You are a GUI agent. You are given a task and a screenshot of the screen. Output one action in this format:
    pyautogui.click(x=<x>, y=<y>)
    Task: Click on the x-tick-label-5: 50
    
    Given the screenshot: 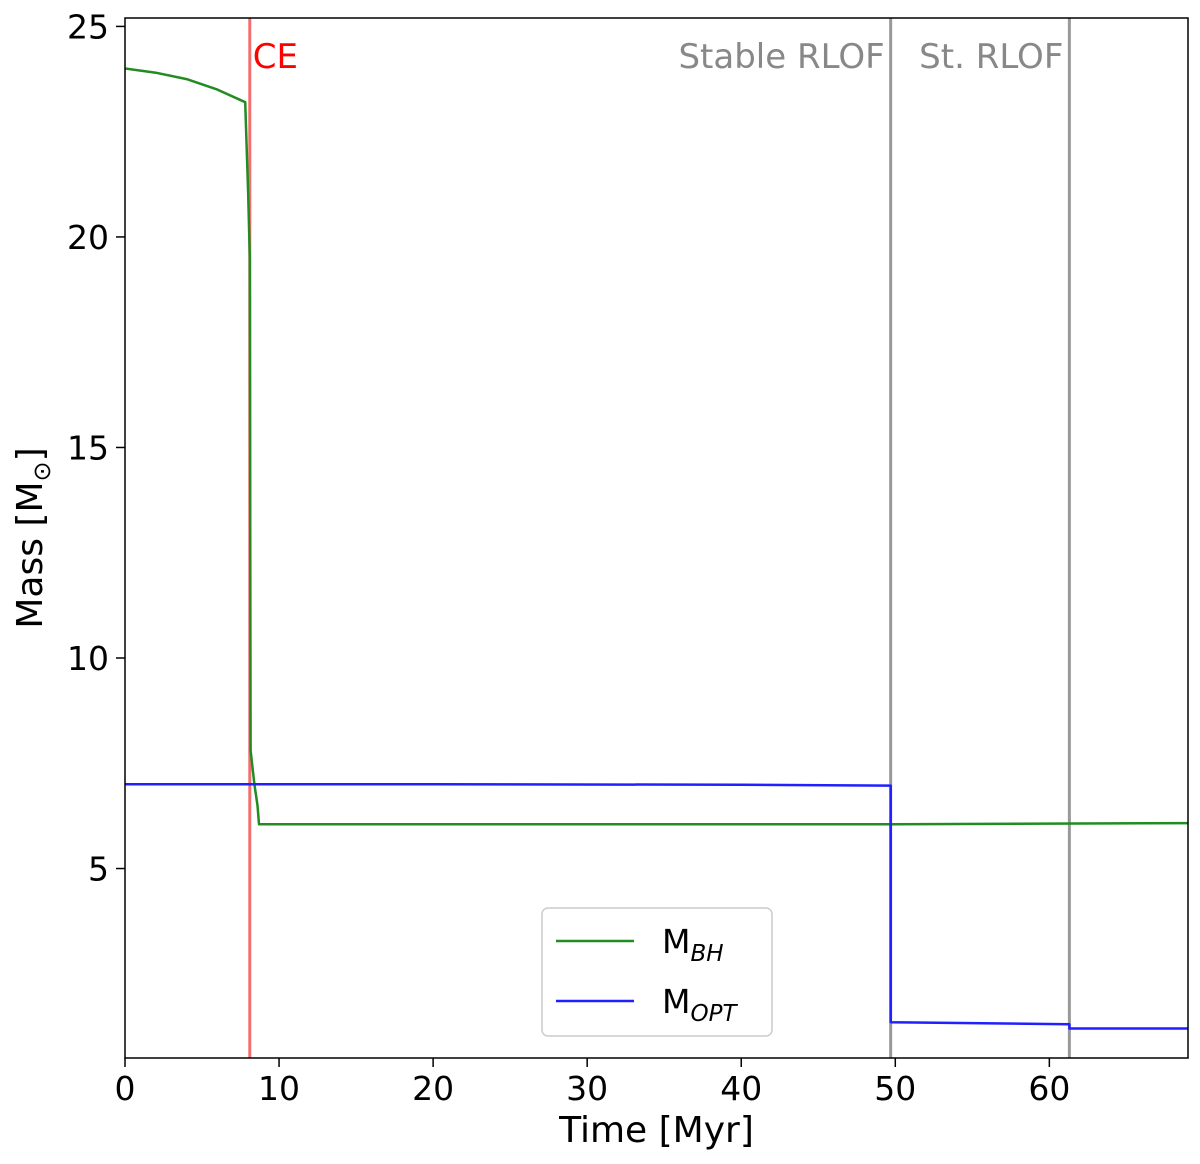 What is the action you would take?
    pyautogui.click(x=895, y=1088)
    